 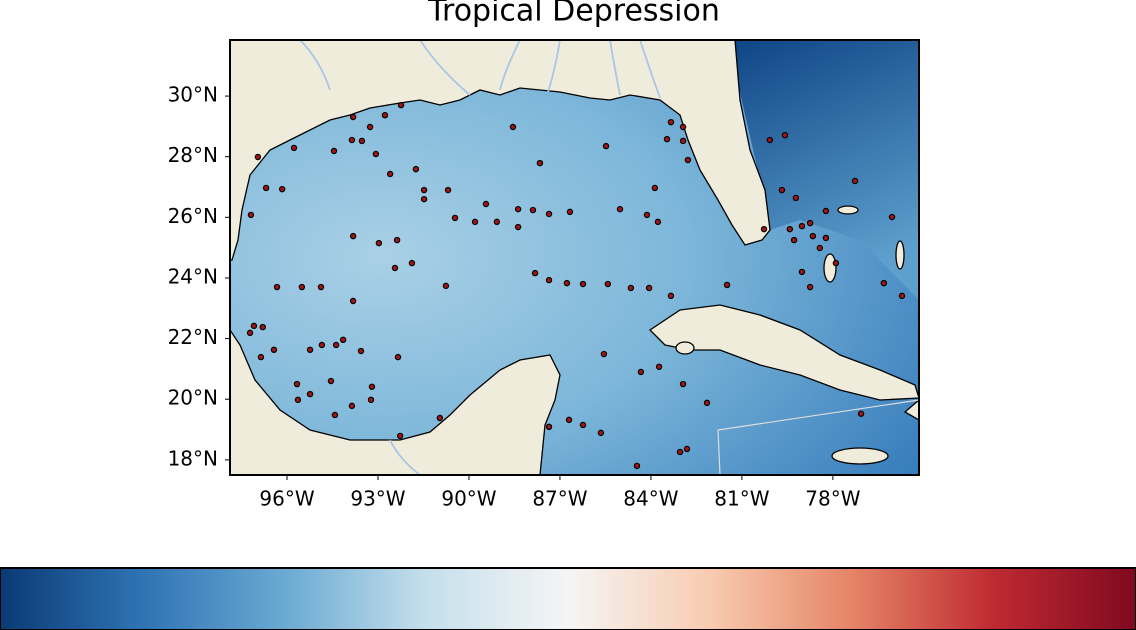 I want to click on x-tick-label: 90°W, so click(x=468, y=499).